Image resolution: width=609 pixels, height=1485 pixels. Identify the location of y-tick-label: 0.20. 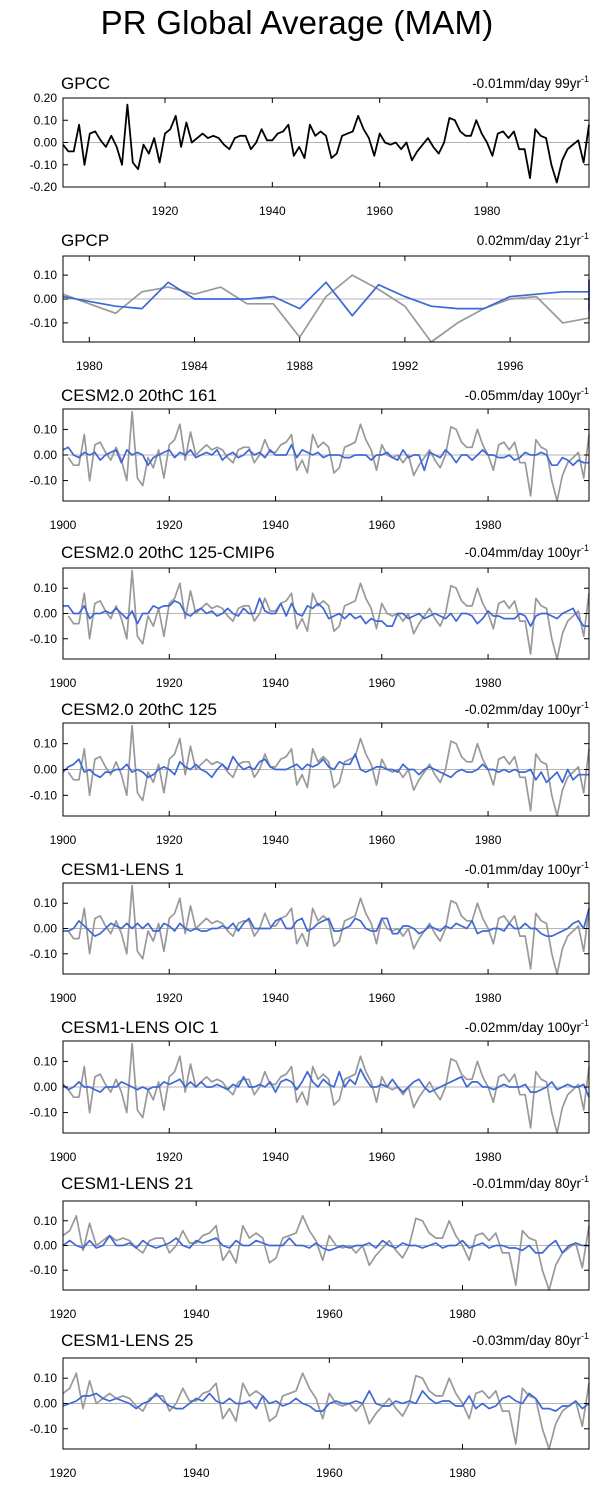
(46, 98).